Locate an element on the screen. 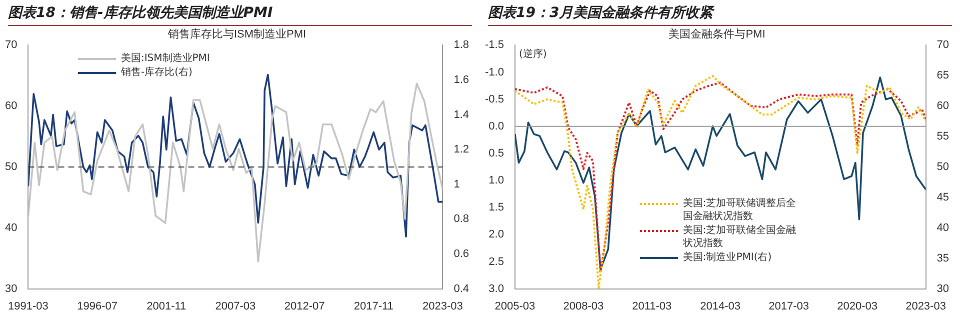 Image resolution: width=960 pixels, height=320 pixels. y2-tick-label: 1.4 is located at coordinates (462, 114).